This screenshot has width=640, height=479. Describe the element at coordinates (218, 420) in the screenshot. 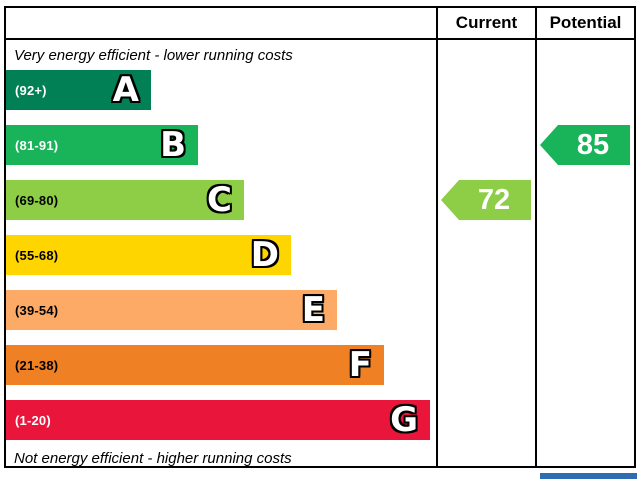

I see `band-bar-g: (1-20) G` at that location.